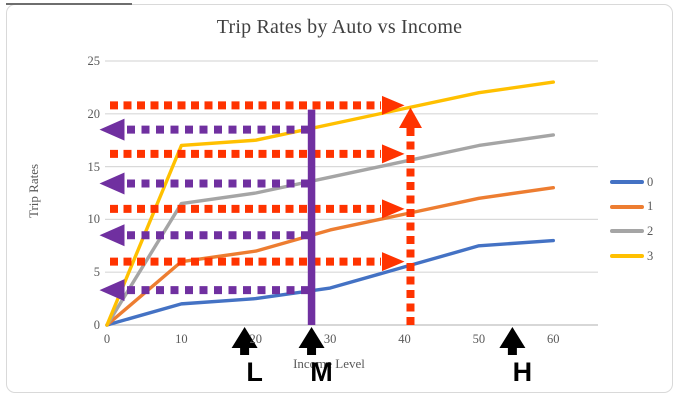 Image resolution: width=679 pixels, height=401 pixels. Describe the element at coordinates (94, 166) in the screenshot. I see `y-tick-label: 15` at that location.